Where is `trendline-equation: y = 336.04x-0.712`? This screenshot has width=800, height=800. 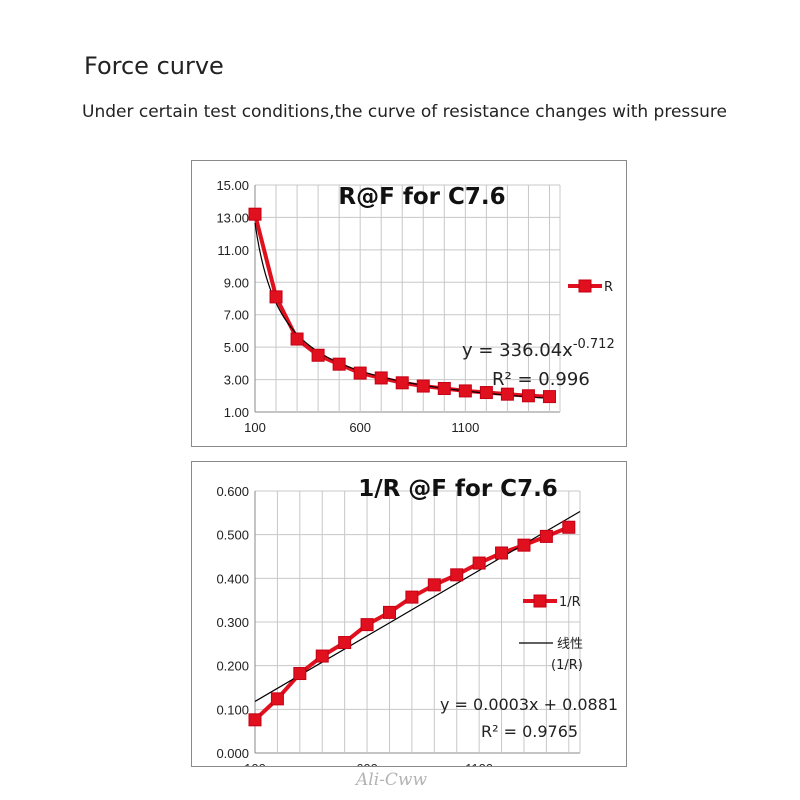 trendline-equation: y = 336.04x-0.712 is located at coordinates (538, 349).